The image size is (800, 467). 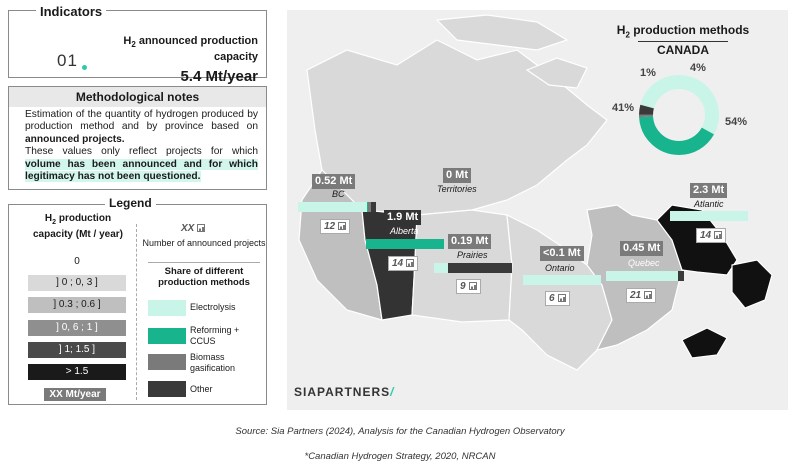 I want to click on region-label-alberta: Alberta, so click(x=404, y=231).